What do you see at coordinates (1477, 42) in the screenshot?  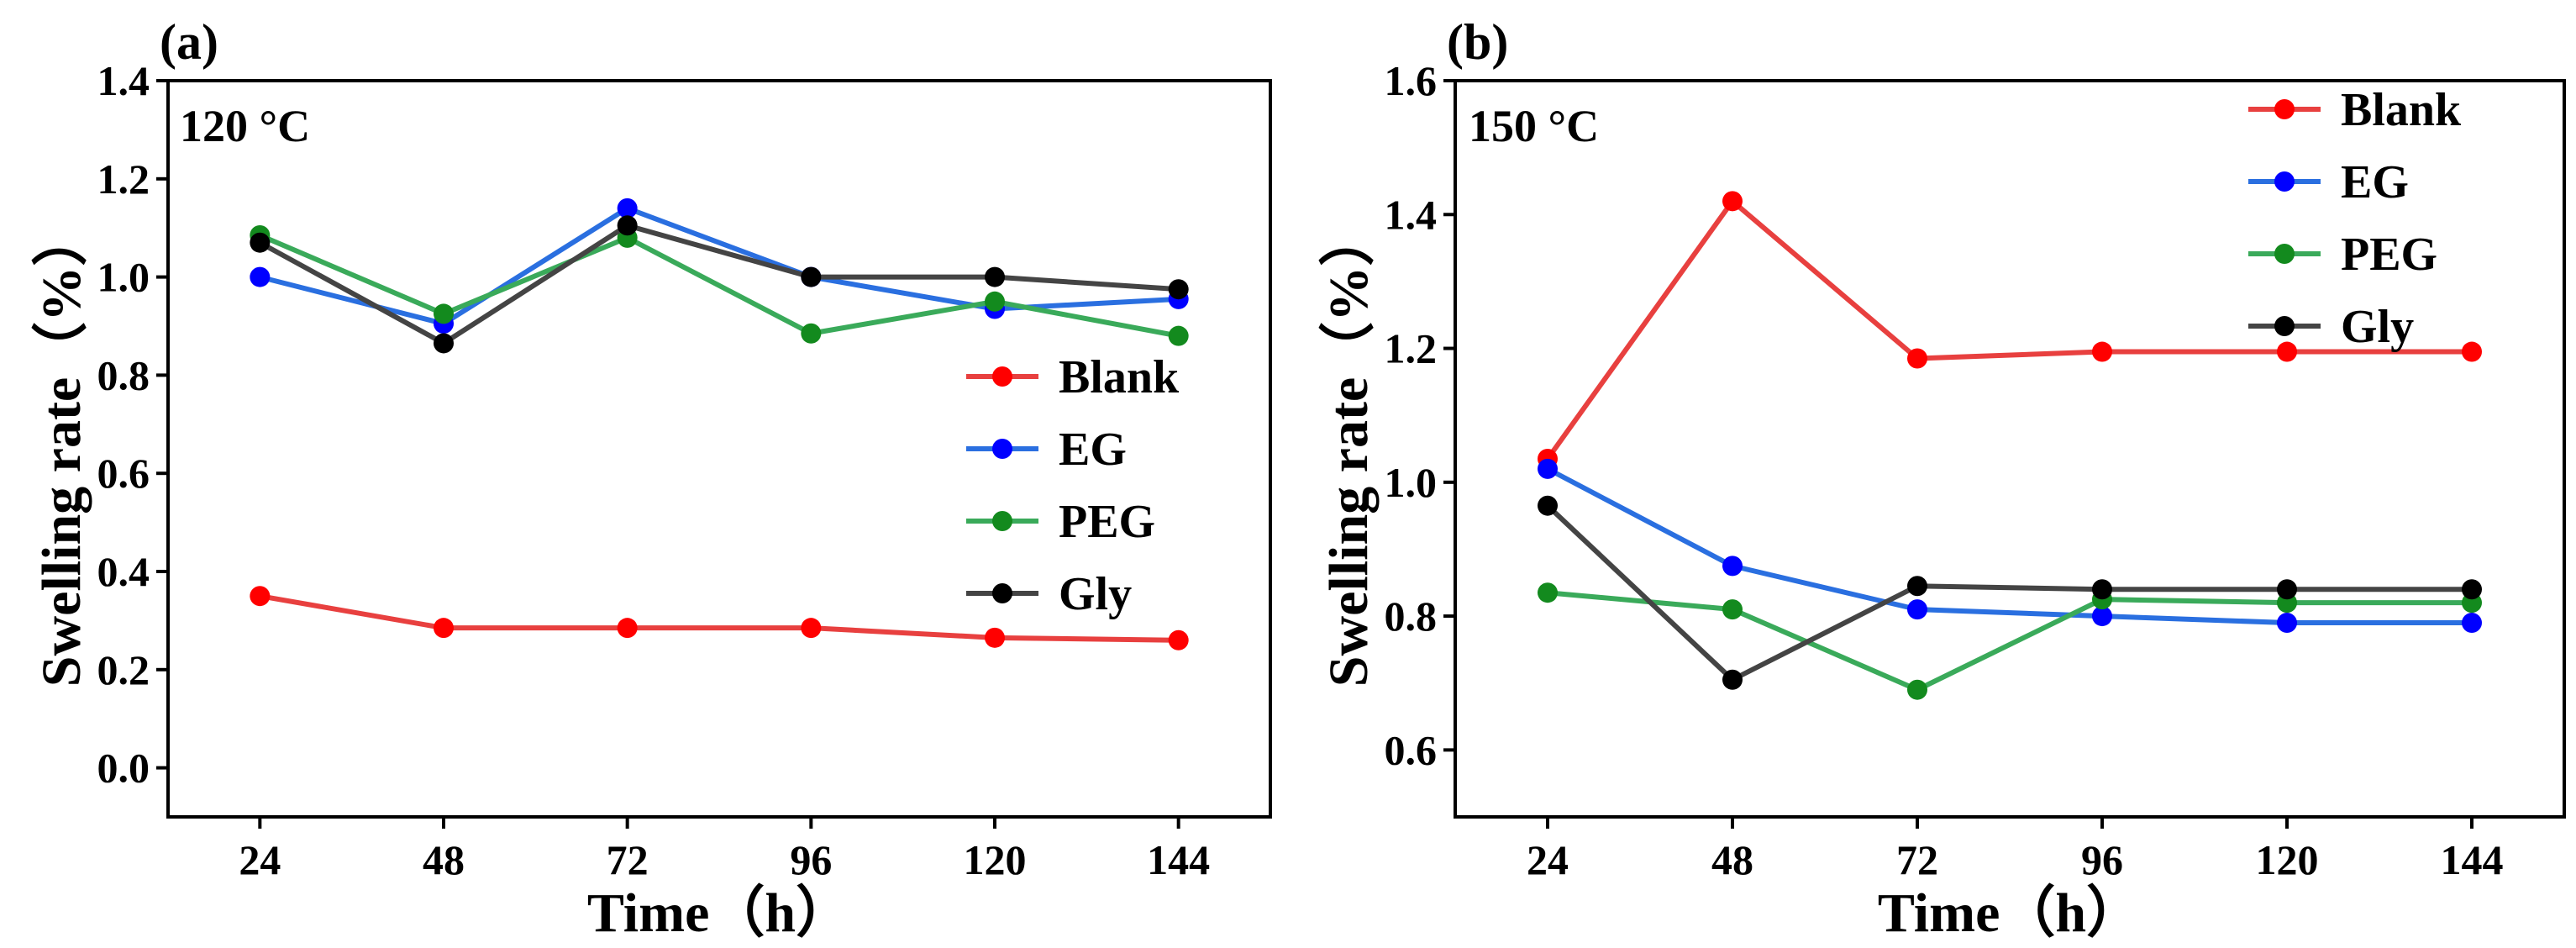 I see `panel-label: (b)` at bounding box center [1477, 42].